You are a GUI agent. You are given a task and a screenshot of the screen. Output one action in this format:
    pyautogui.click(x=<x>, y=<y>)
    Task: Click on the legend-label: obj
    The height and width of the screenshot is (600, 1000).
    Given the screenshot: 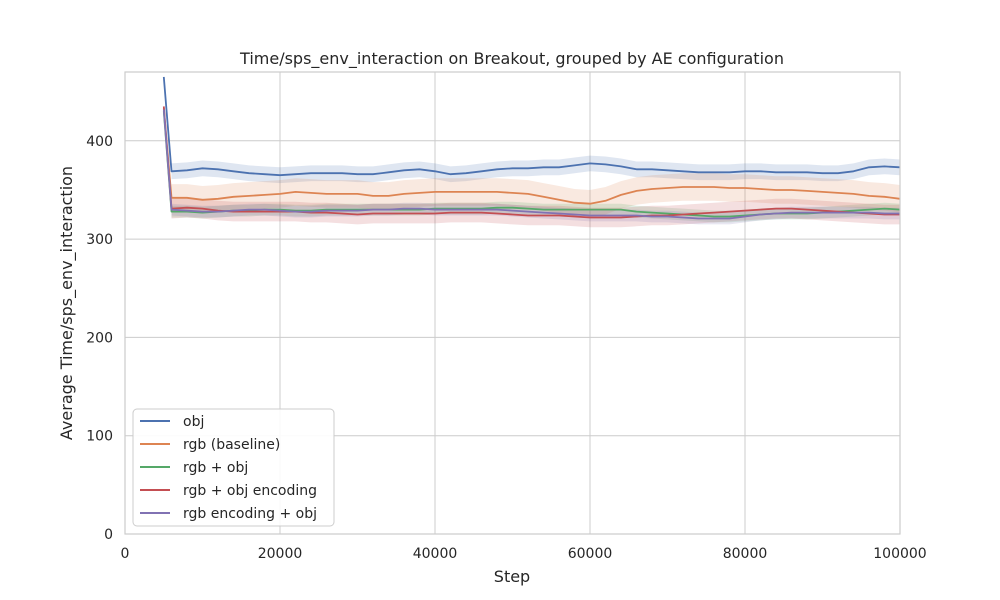 What is the action you would take?
    pyautogui.click(x=193, y=422)
    